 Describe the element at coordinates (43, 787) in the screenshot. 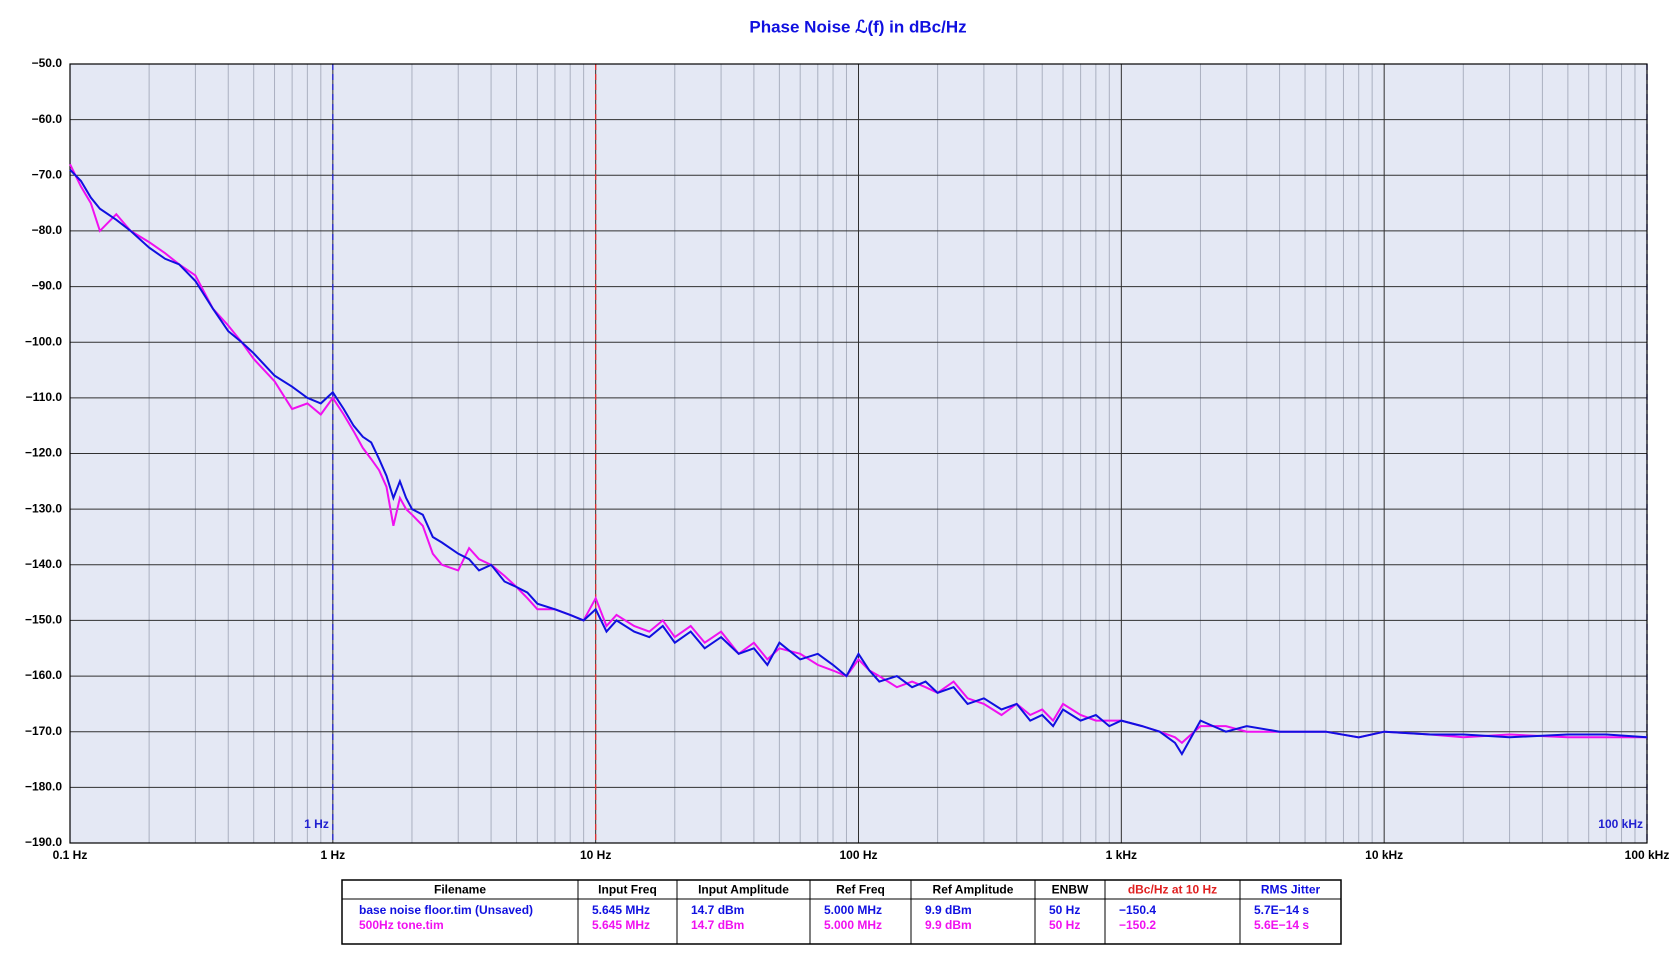

I see `y-tick-label: −180.0` at that location.